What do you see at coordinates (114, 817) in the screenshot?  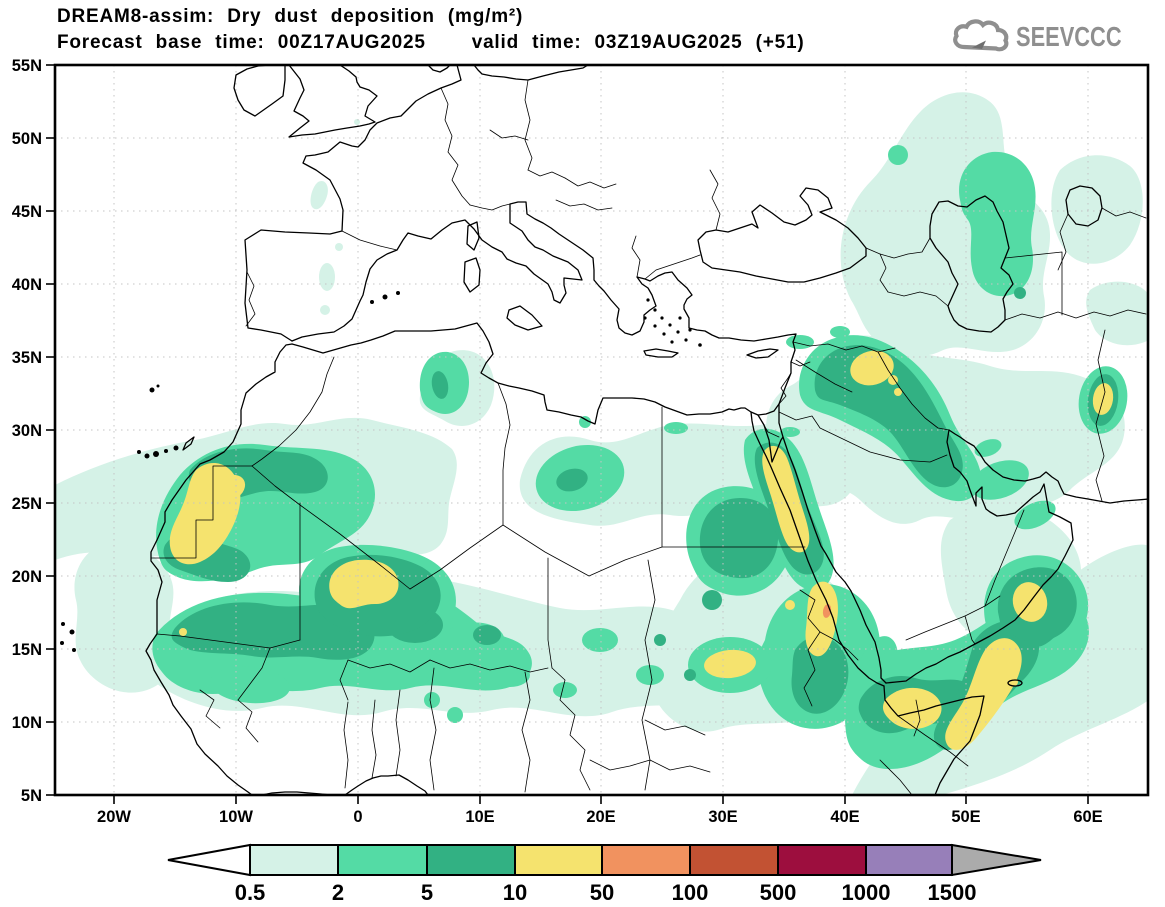 I see `lon-axis-label: 20W` at bounding box center [114, 817].